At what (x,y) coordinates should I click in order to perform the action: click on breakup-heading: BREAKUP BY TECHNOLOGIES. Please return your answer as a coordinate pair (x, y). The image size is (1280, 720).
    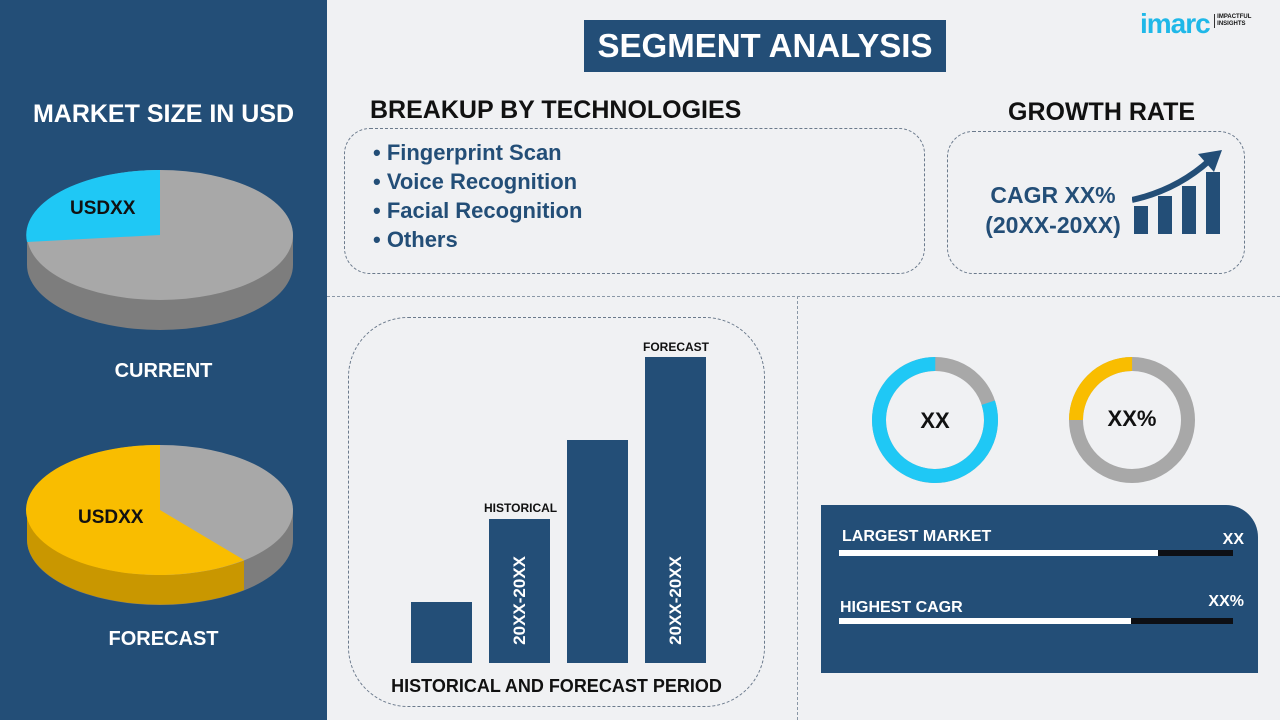
    Looking at the image, I should click on (556, 110).